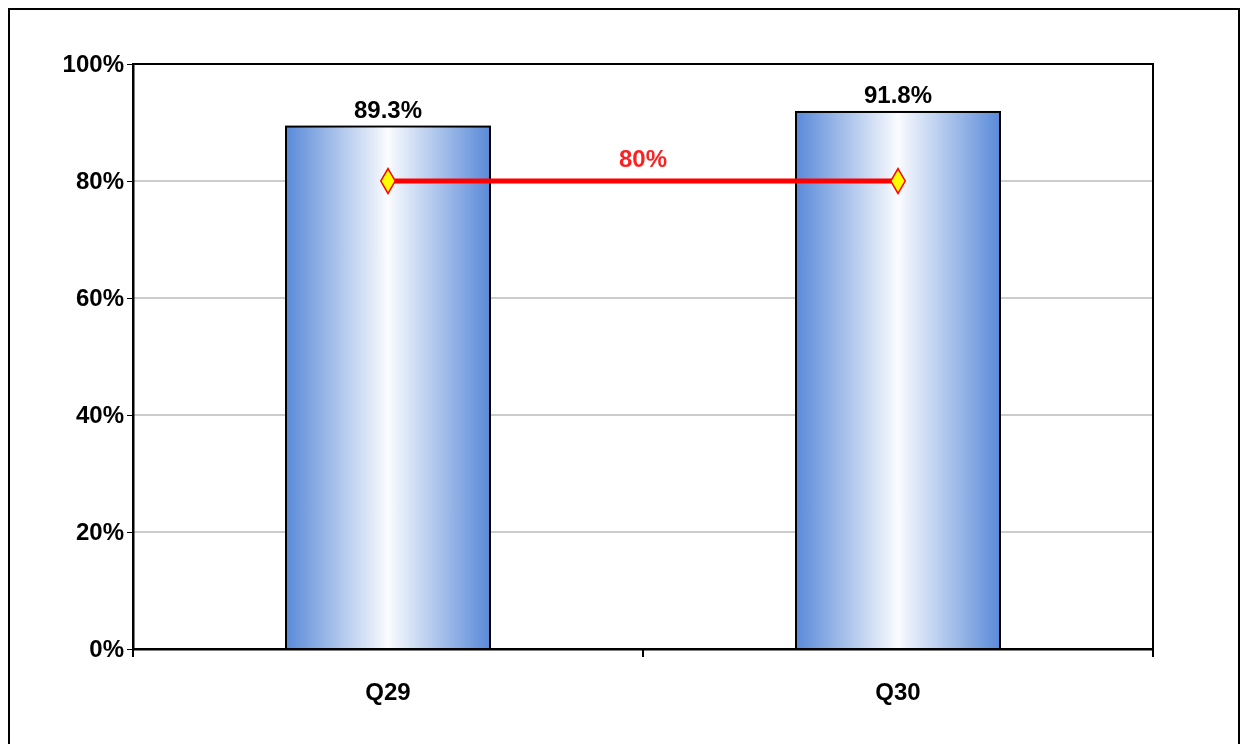 The width and height of the screenshot is (1242, 744). Describe the element at coordinates (93, 64) in the screenshot. I see `y-tick-label: 100%` at that location.